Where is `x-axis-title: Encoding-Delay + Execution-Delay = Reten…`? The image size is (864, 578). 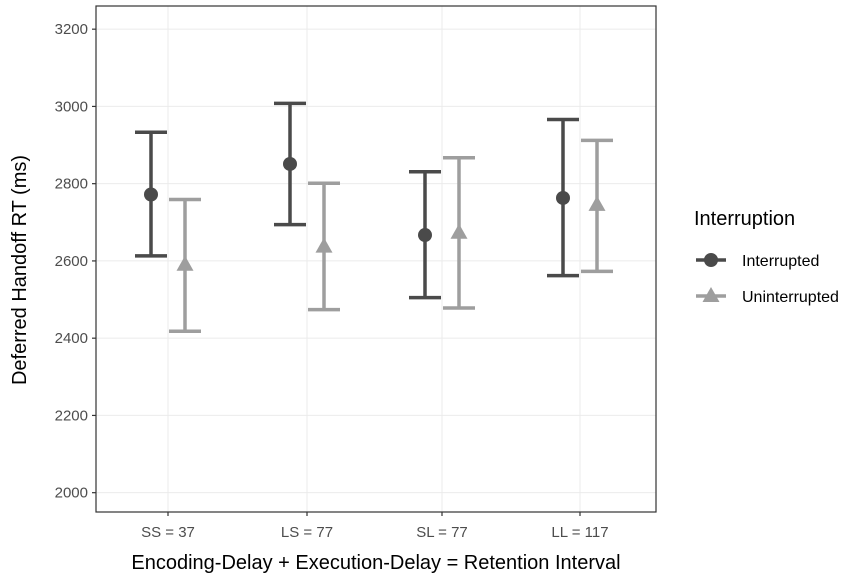 x-axis-title: Encoding-Delay + Execution-Delay = Reten… is located at coordinates (375, 563).